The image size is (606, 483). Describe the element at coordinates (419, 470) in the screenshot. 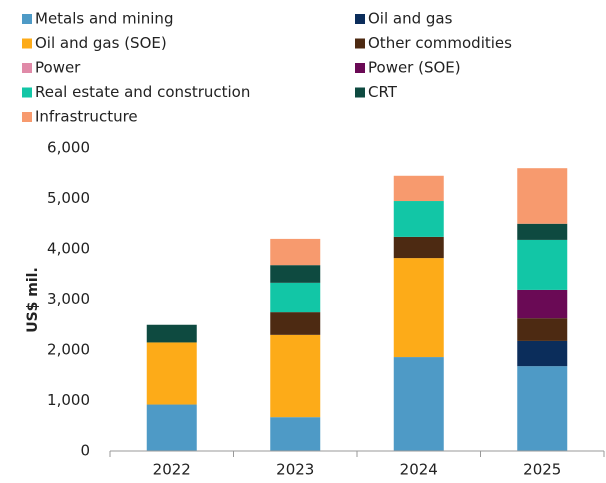

I see `x-tick-label: 2024` at that location.